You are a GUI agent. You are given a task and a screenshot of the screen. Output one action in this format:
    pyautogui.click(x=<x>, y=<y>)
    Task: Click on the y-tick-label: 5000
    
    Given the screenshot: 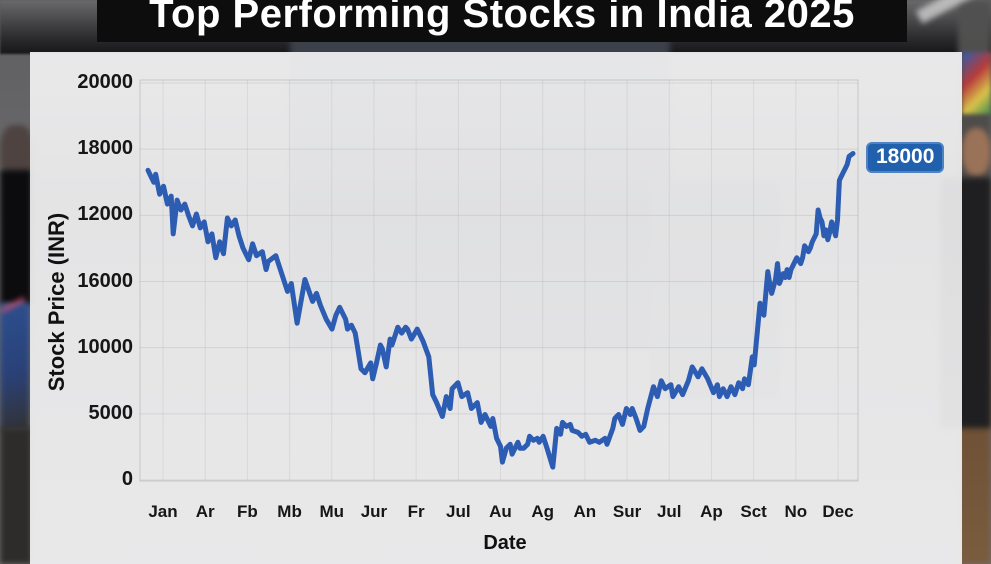 What is the action you would take?
    pyautogui.click(x=111, y=412)
    